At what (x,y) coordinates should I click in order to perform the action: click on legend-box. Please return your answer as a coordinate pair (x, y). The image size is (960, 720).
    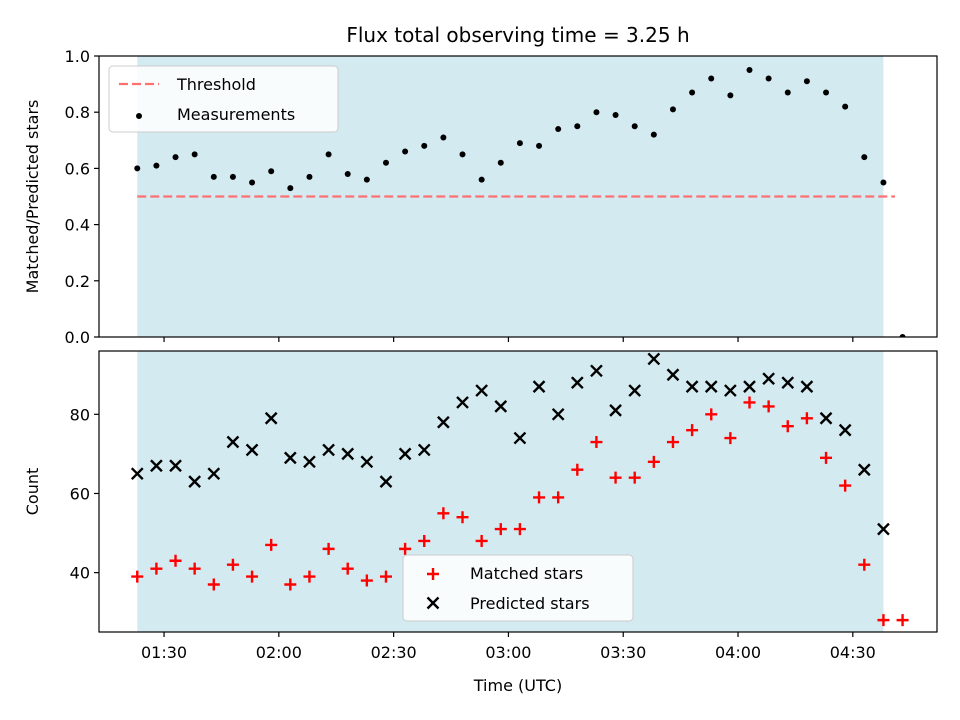
    Looking at the image, I should click on (518, 588).